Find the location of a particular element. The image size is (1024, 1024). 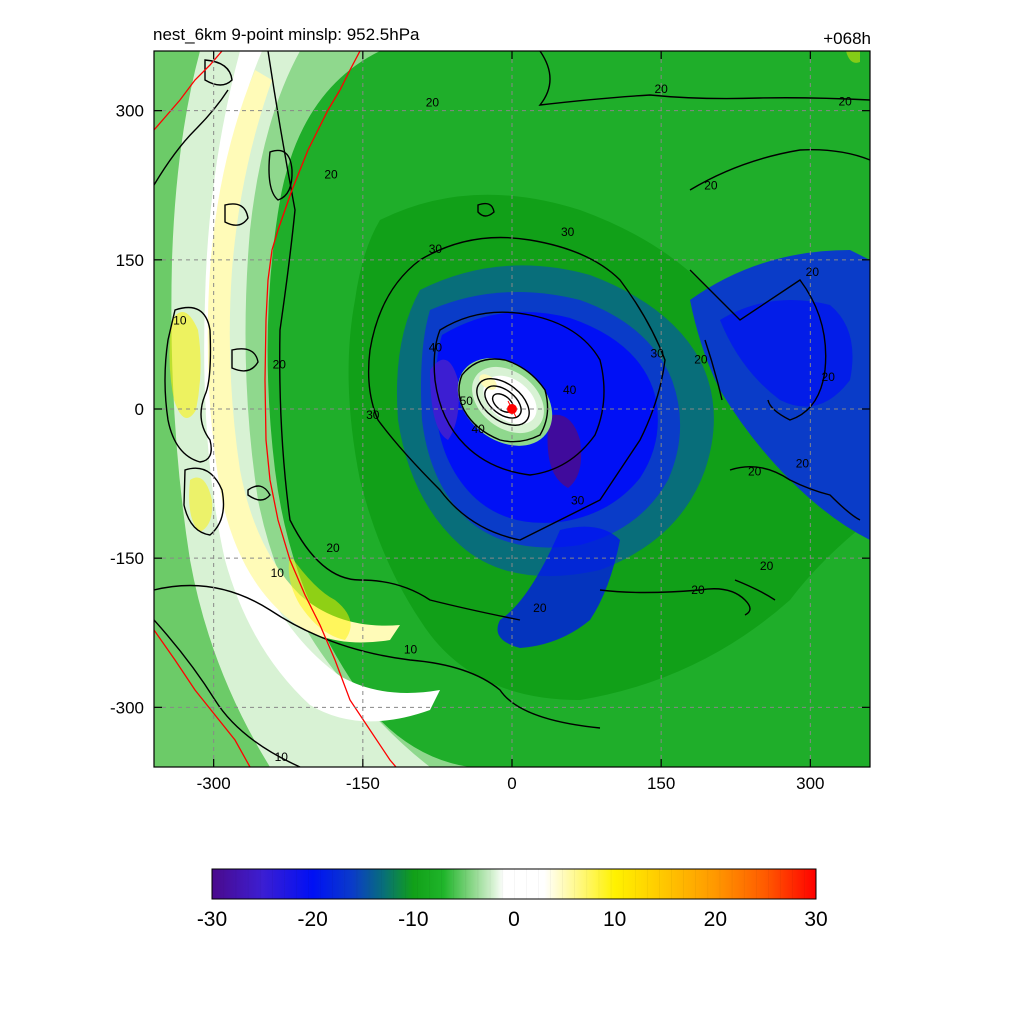

contour-20-ne is located at coordinates (779, 170).